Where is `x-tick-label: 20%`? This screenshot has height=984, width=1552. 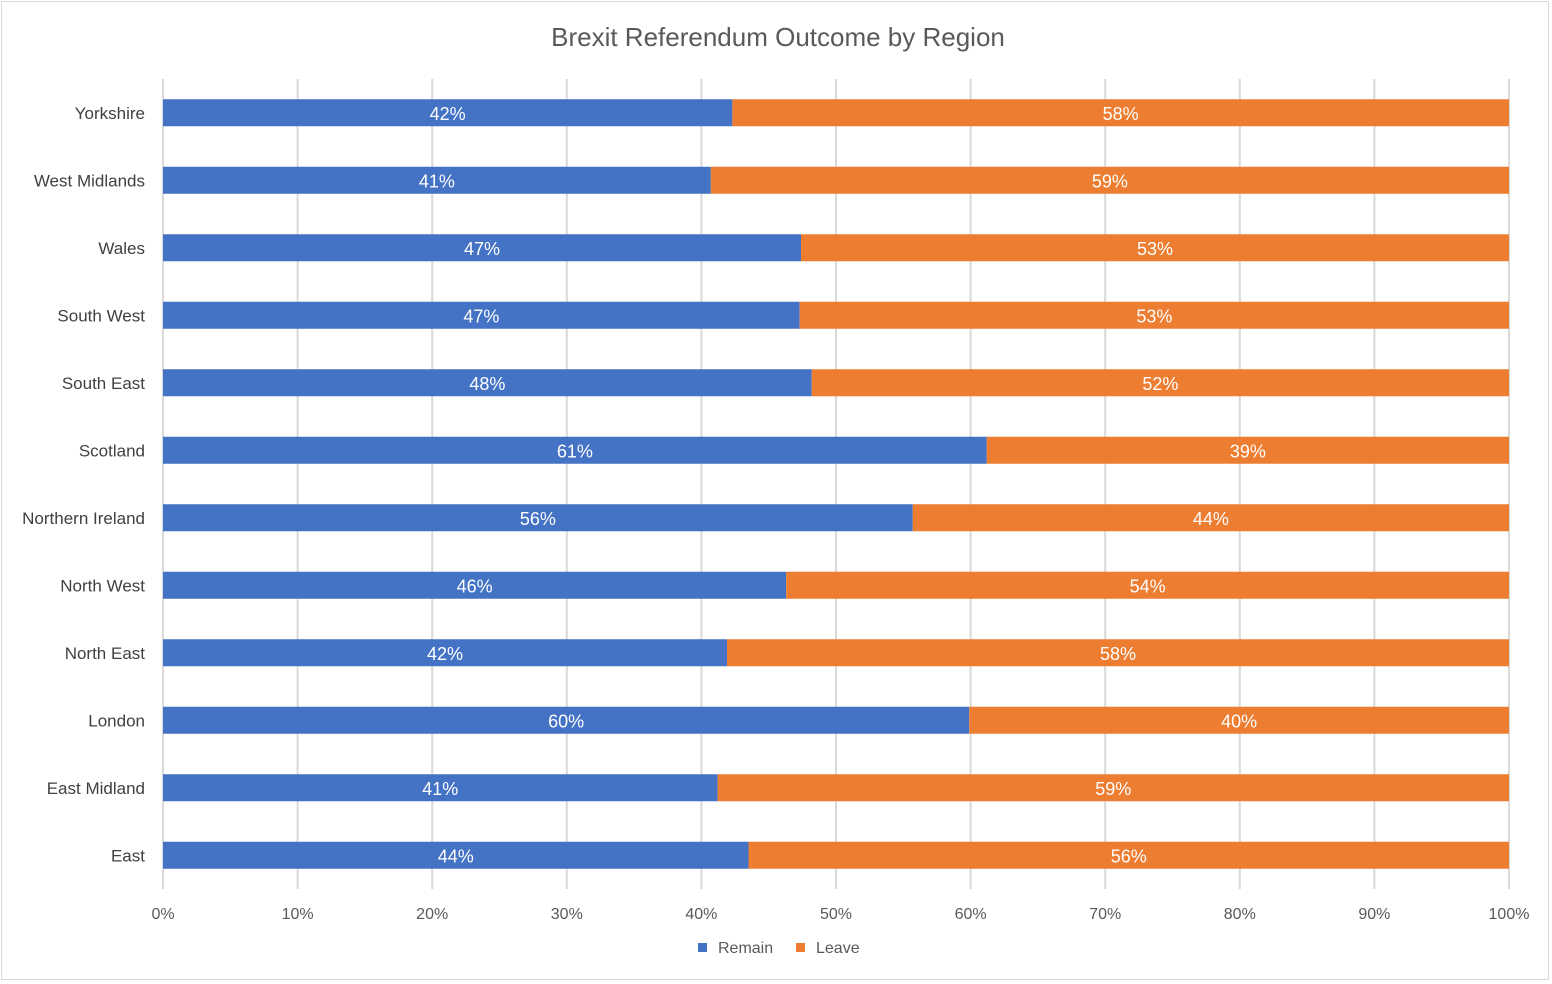 x-tick-label: 20% is located at coordinates (432, 914).